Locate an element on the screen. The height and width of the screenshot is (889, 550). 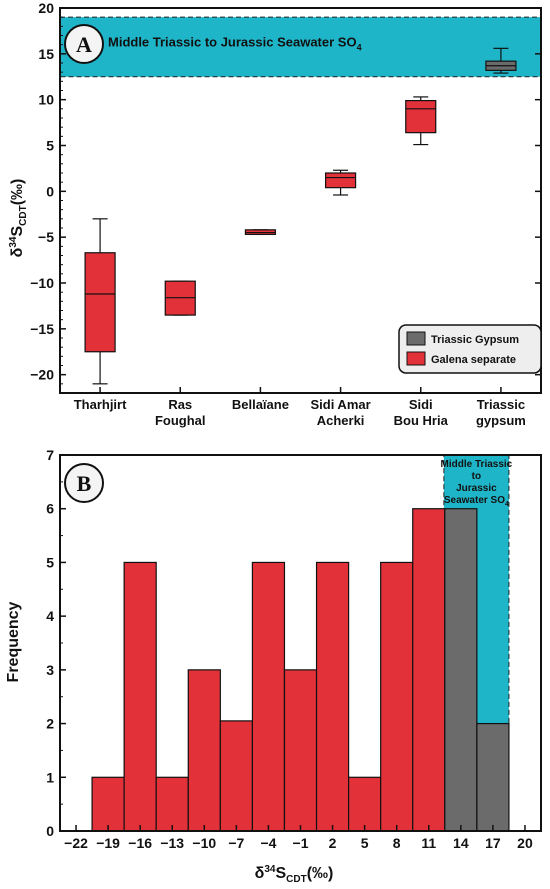
panel-a-letter: A is located at coordinates (84, 44).